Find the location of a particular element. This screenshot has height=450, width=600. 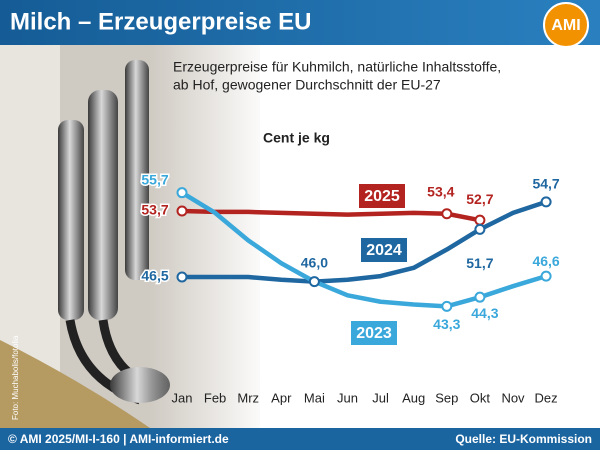

value-label: 51,7 is located at coordinates (479, 263).